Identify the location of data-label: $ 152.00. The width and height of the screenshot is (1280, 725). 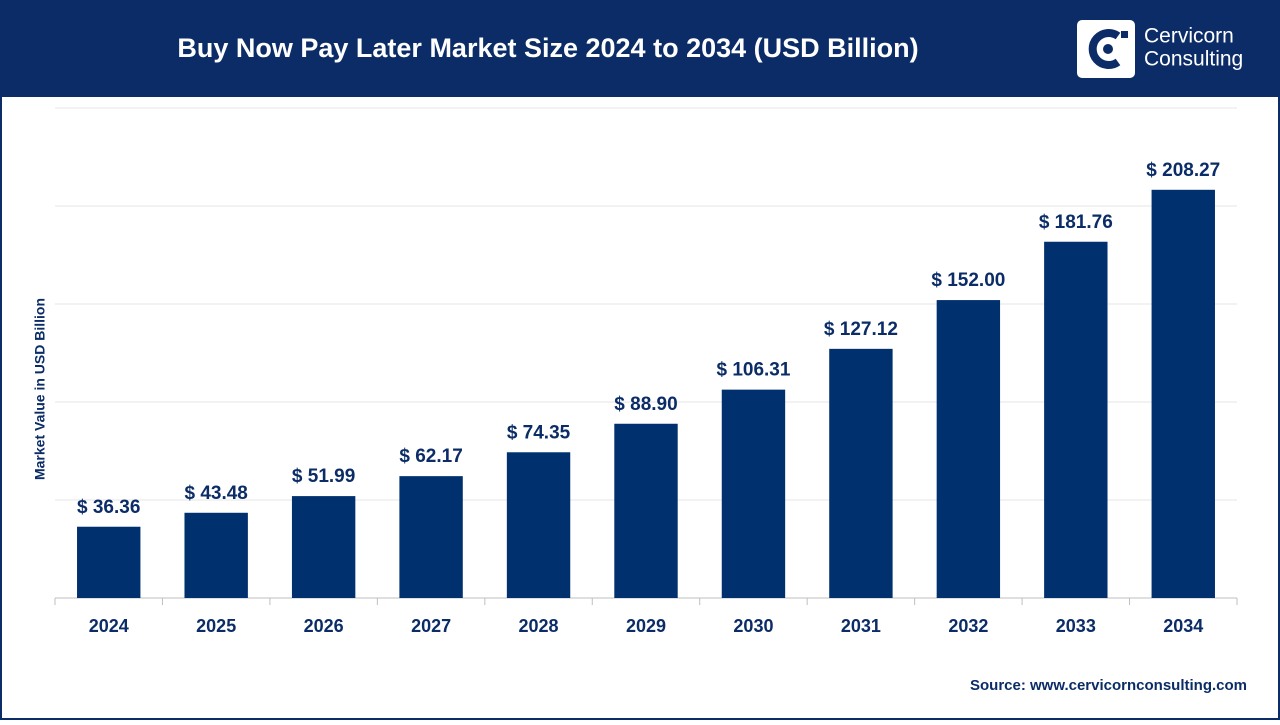
(968, 280).